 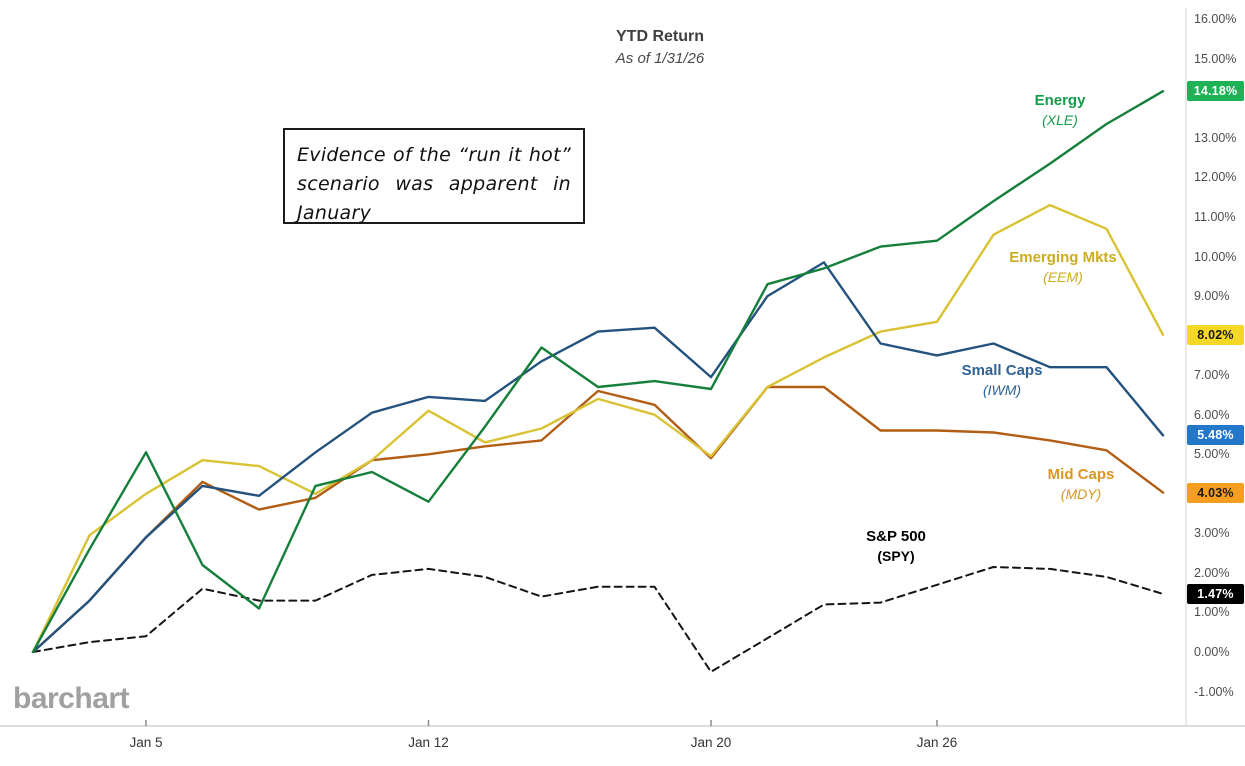 What do you see at coordinates (660, 47) in the screenshot?
I see `title-block: YTD Return As of 1/31/26` at bounding box center [660, 47].